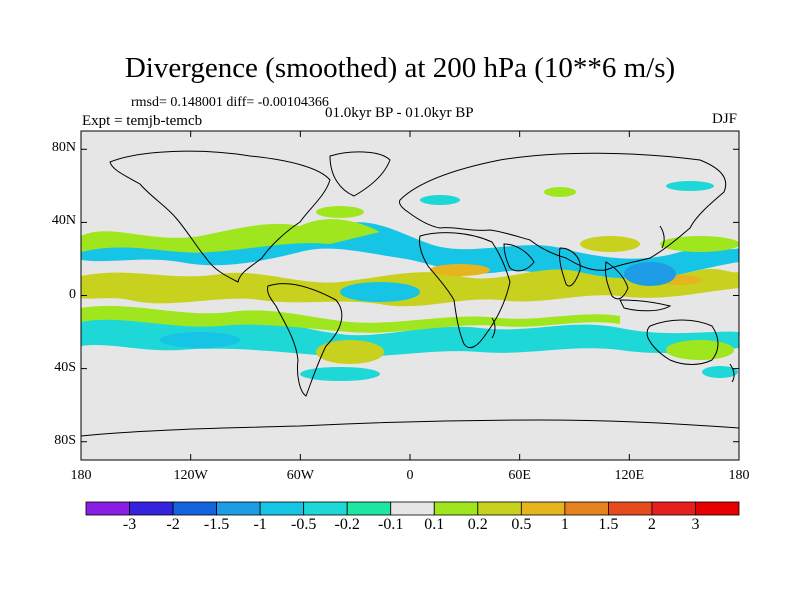 This screenshot has width=800, height=600. I want to click on field-patch-siberia, so click(690, 186).